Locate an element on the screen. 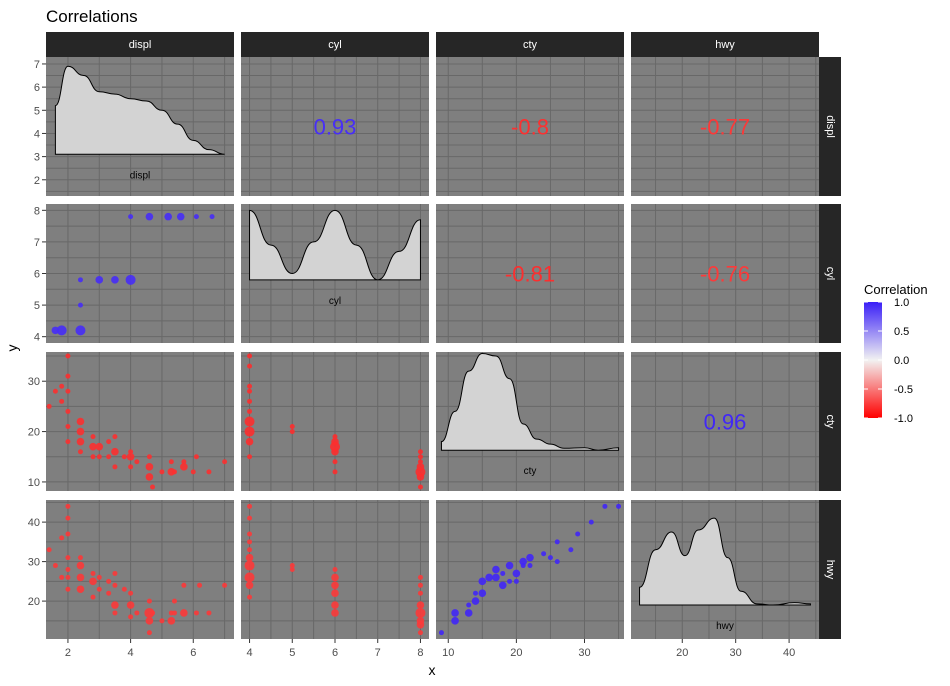 The image size is (950, 686). legend-colorbar is located at coordinates (873, 360).